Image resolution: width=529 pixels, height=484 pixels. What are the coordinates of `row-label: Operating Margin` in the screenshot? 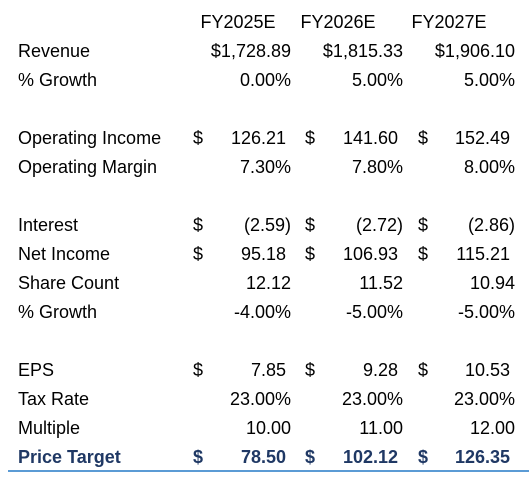 It's located at (88, 167).